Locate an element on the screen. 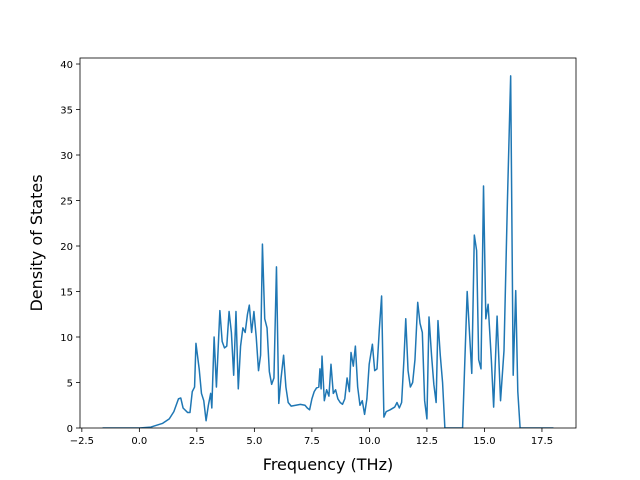 The width and height of the screenshot is (640, 480). x-tick-label: 2.5 is located at coordinates (197, 441).